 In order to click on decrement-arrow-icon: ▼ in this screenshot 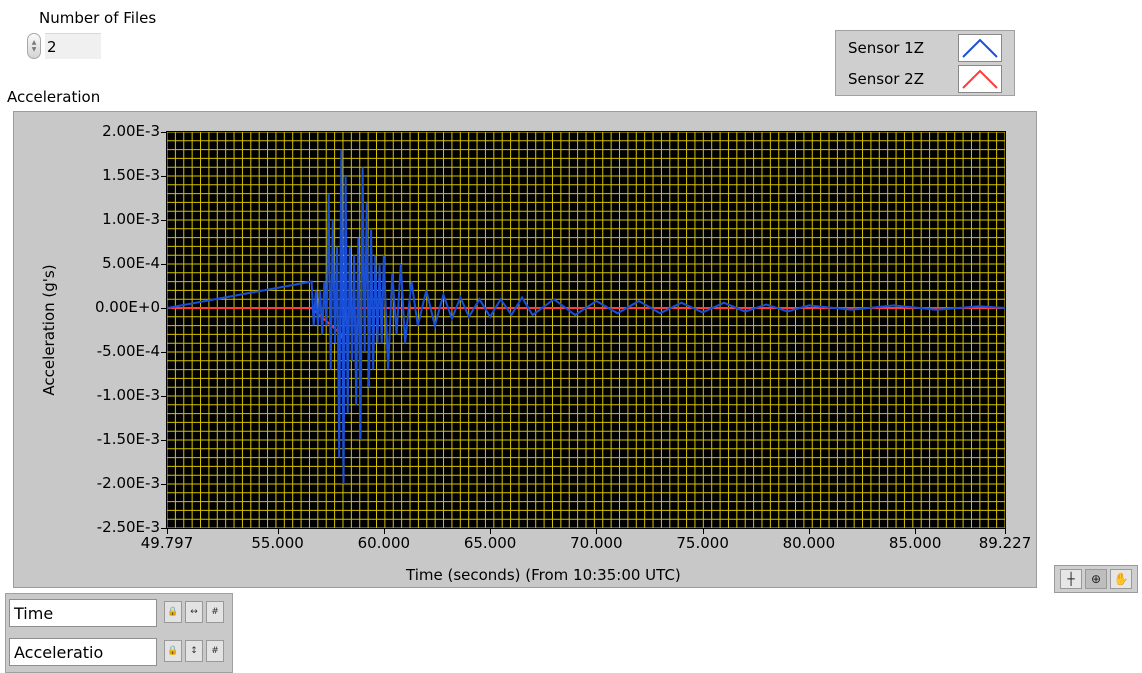, I will do `click(34, 49)`.